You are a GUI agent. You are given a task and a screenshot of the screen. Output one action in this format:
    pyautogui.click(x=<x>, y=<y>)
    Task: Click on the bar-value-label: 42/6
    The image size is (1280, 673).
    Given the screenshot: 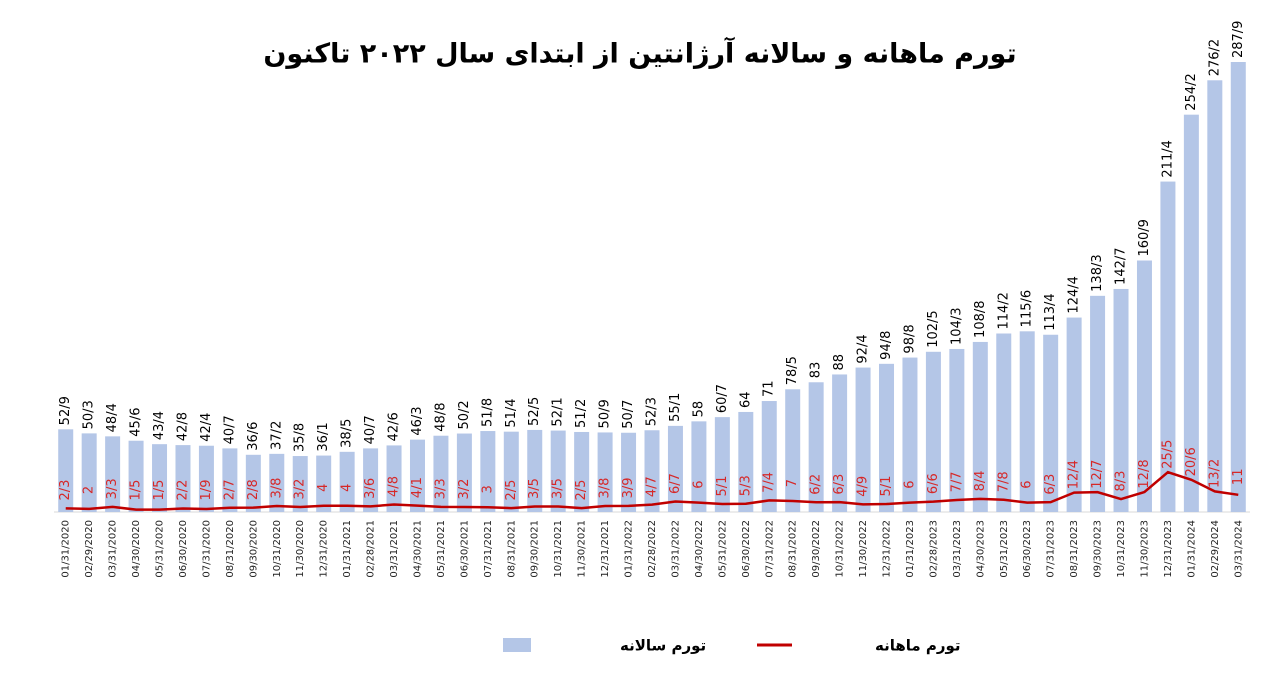 What is the action you would take?
    pyautogui.click(x=394, y=426)
    